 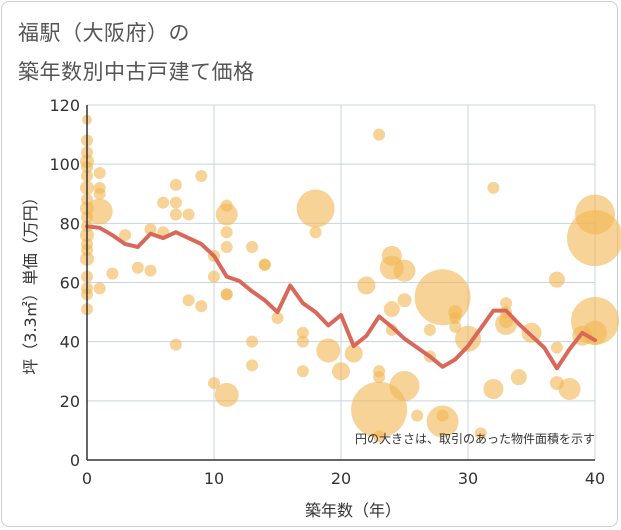 What do you see at coordinates (30, 281) in the screenshot?
I see `y-axis-label: 坪（3.3㎡）単価（万円）` at bounding box center [30, 281].